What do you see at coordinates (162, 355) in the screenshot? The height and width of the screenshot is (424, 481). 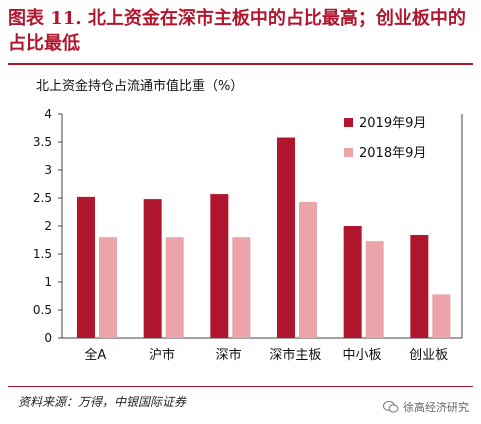 I see `x-tick-label: 沪市` at bounding box center [162, 355].